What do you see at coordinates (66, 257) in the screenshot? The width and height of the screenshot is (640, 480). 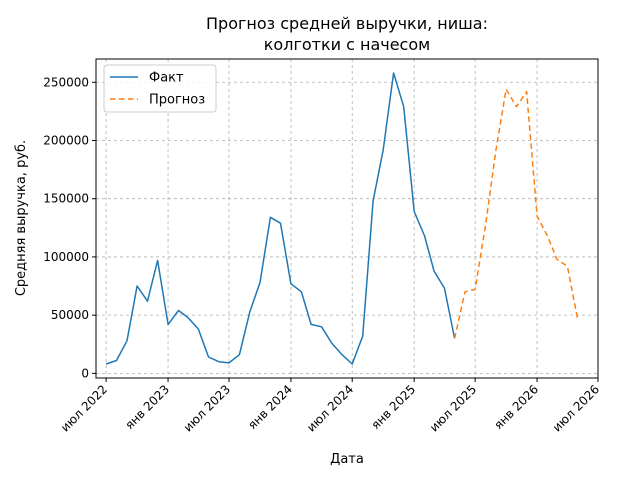 I see `y-tick-label: 100000` at bounding box center [66, 257].